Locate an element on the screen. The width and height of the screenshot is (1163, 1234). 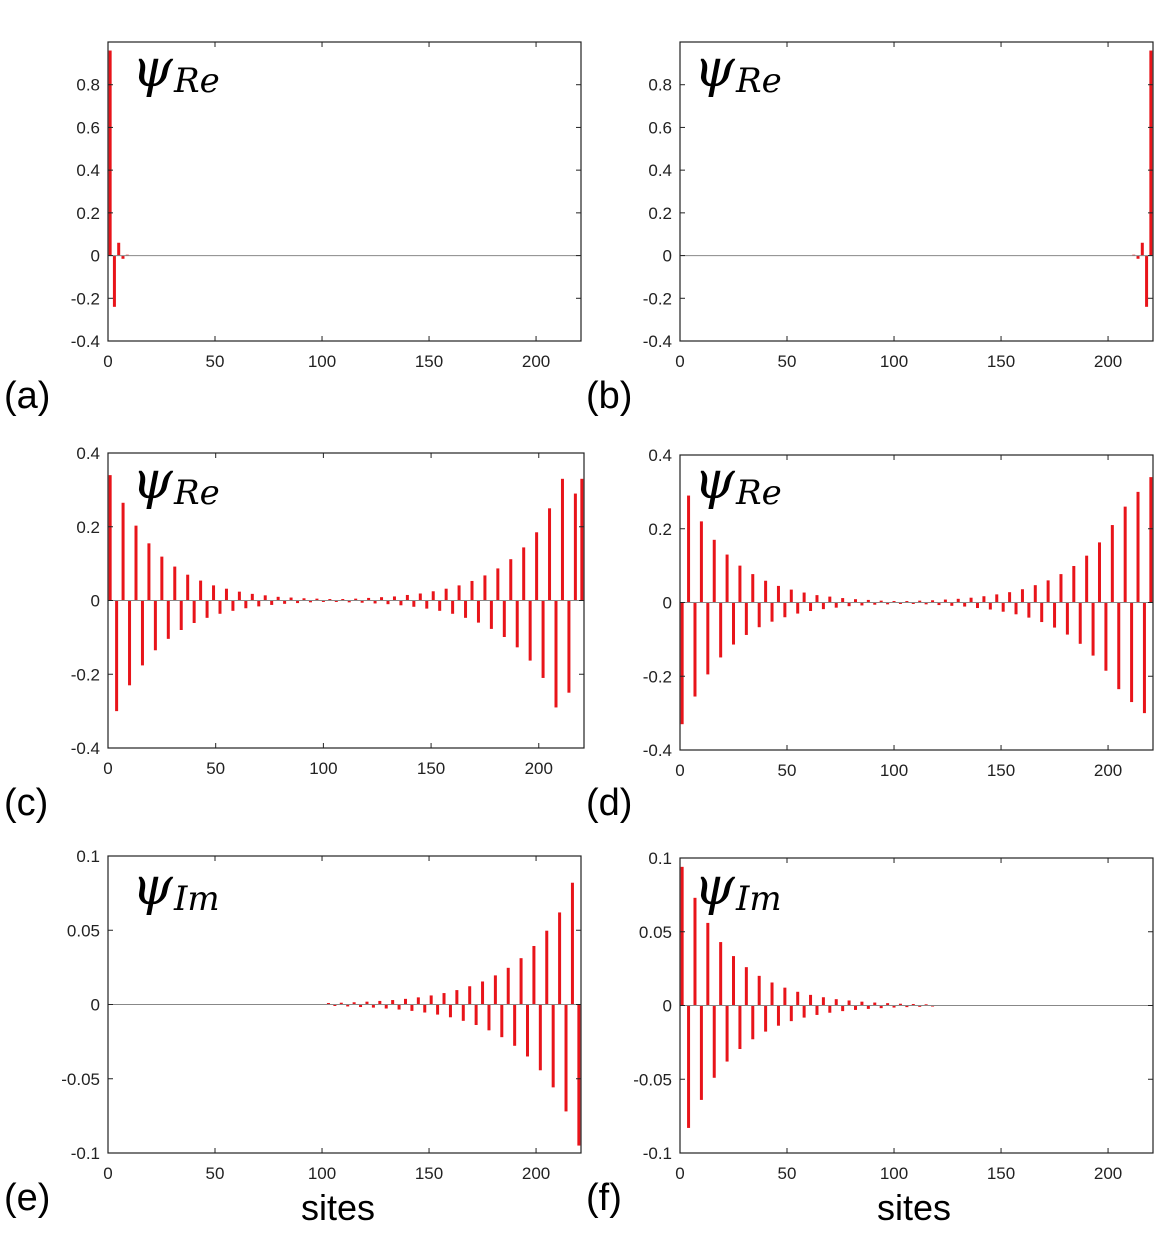
psi-subscript-b: Re is located at coordinates (758, 81).